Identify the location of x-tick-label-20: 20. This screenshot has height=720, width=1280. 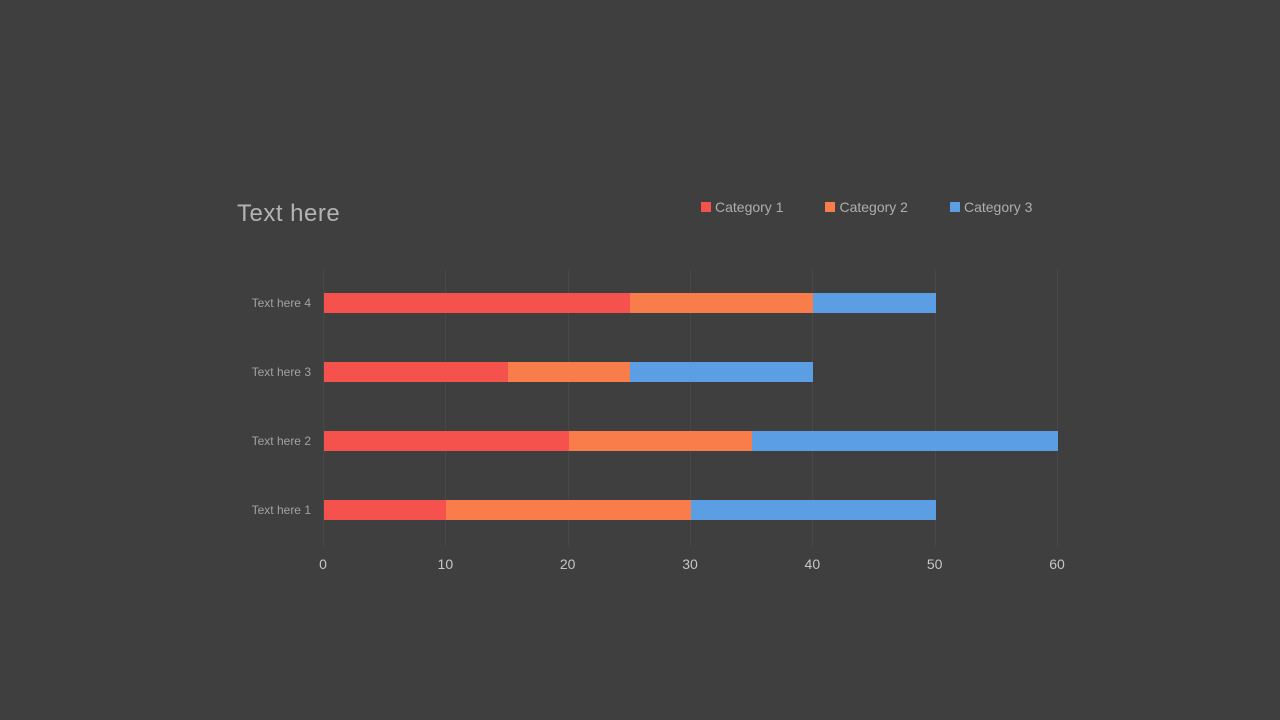
(567, 564).